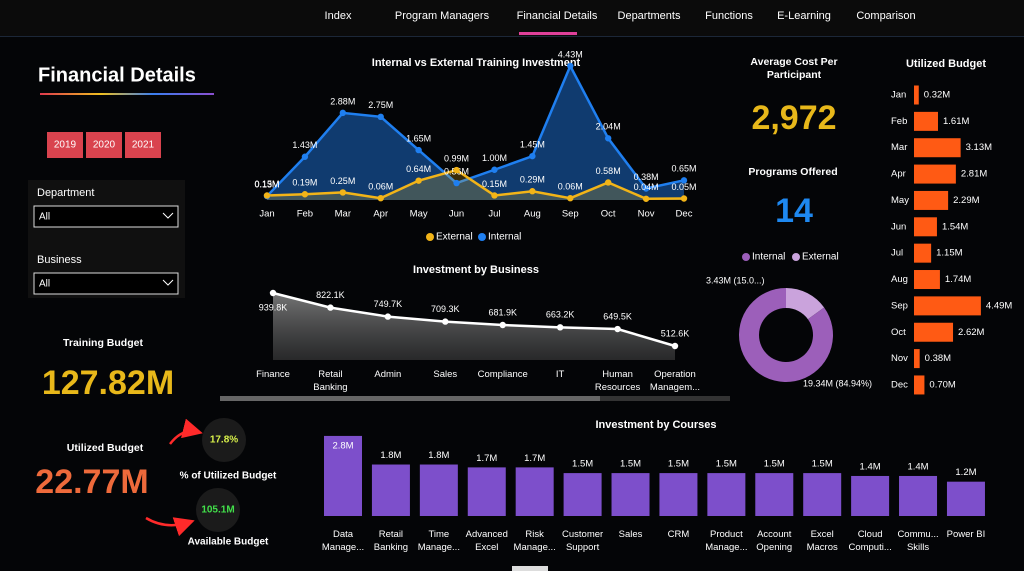  I want to click on x-tick-label: Human Resources, so click(617, 381).